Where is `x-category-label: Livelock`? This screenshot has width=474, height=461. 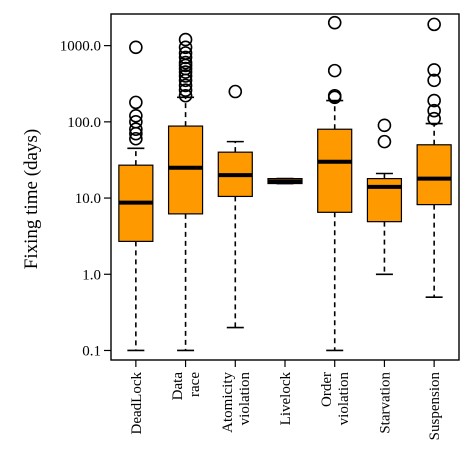
x-category-label: Livelock is located at coordinates (286, 399).